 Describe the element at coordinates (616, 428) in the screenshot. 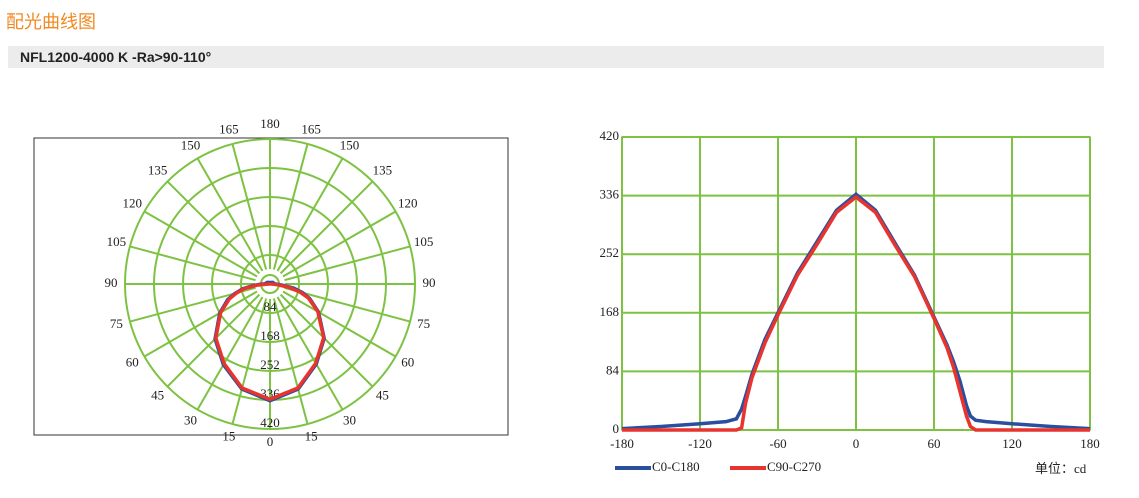

I see `y-tick-label: 0` at that location.